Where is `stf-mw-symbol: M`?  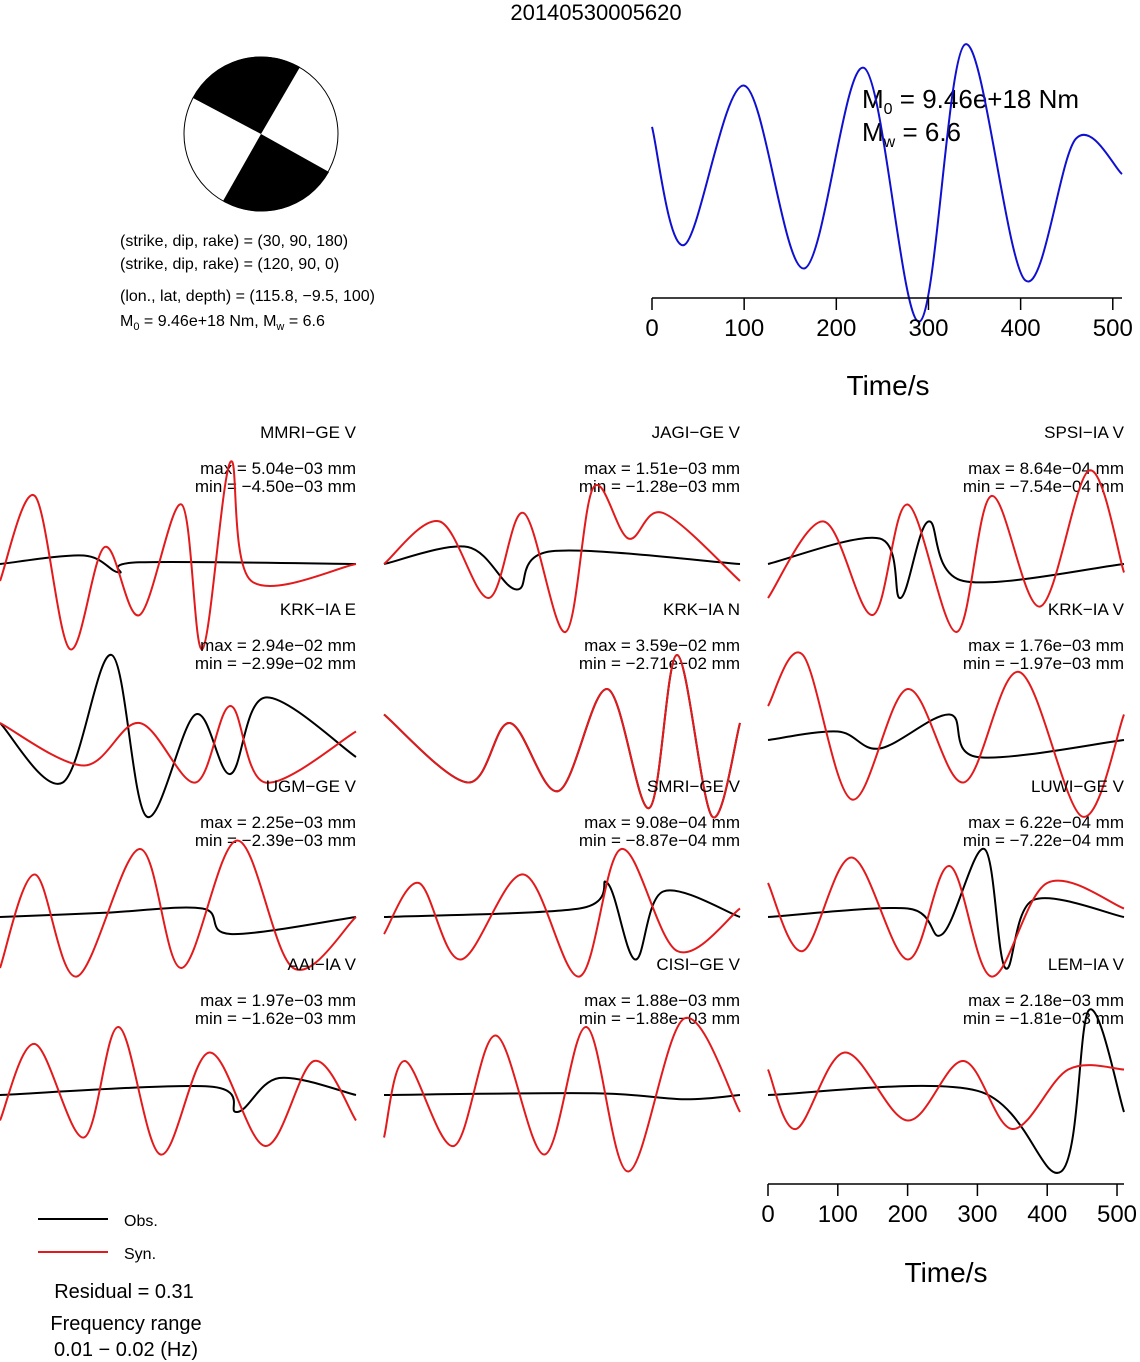 stf-mw-symbol: M is located at coordinates (873, 132).